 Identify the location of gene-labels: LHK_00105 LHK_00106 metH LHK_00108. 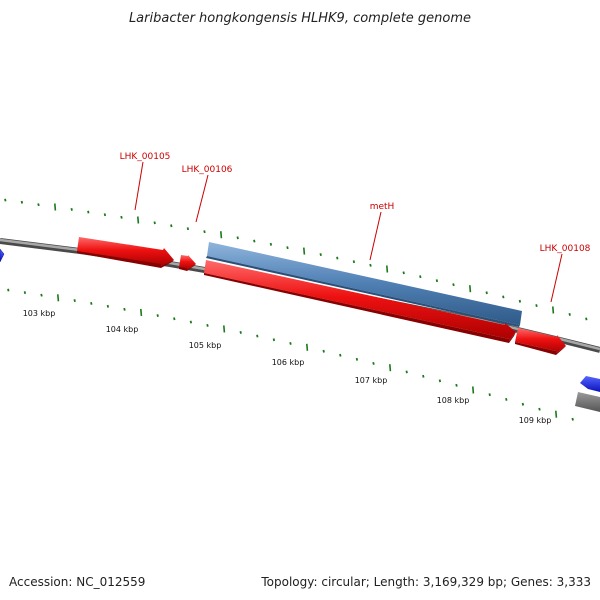
(355, 203).